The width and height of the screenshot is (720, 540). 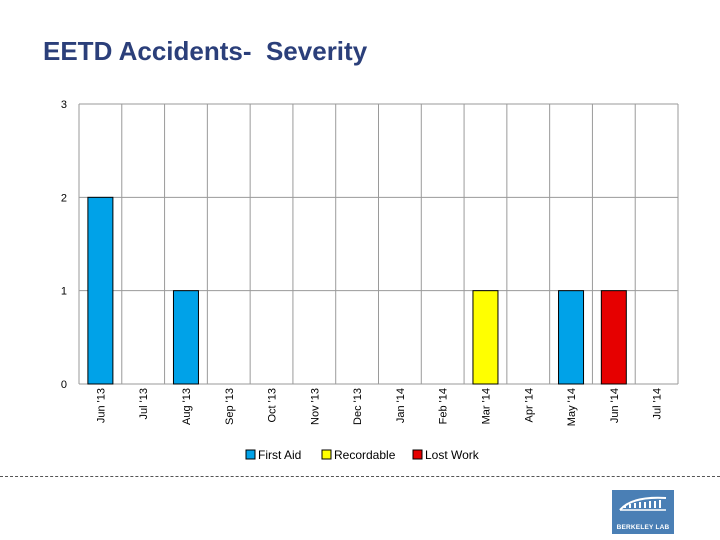 What do you see at coordinates (401, 405) in the screenshot?
I see `x-tick-label: Jan '14` at bounding box center [401, 405].